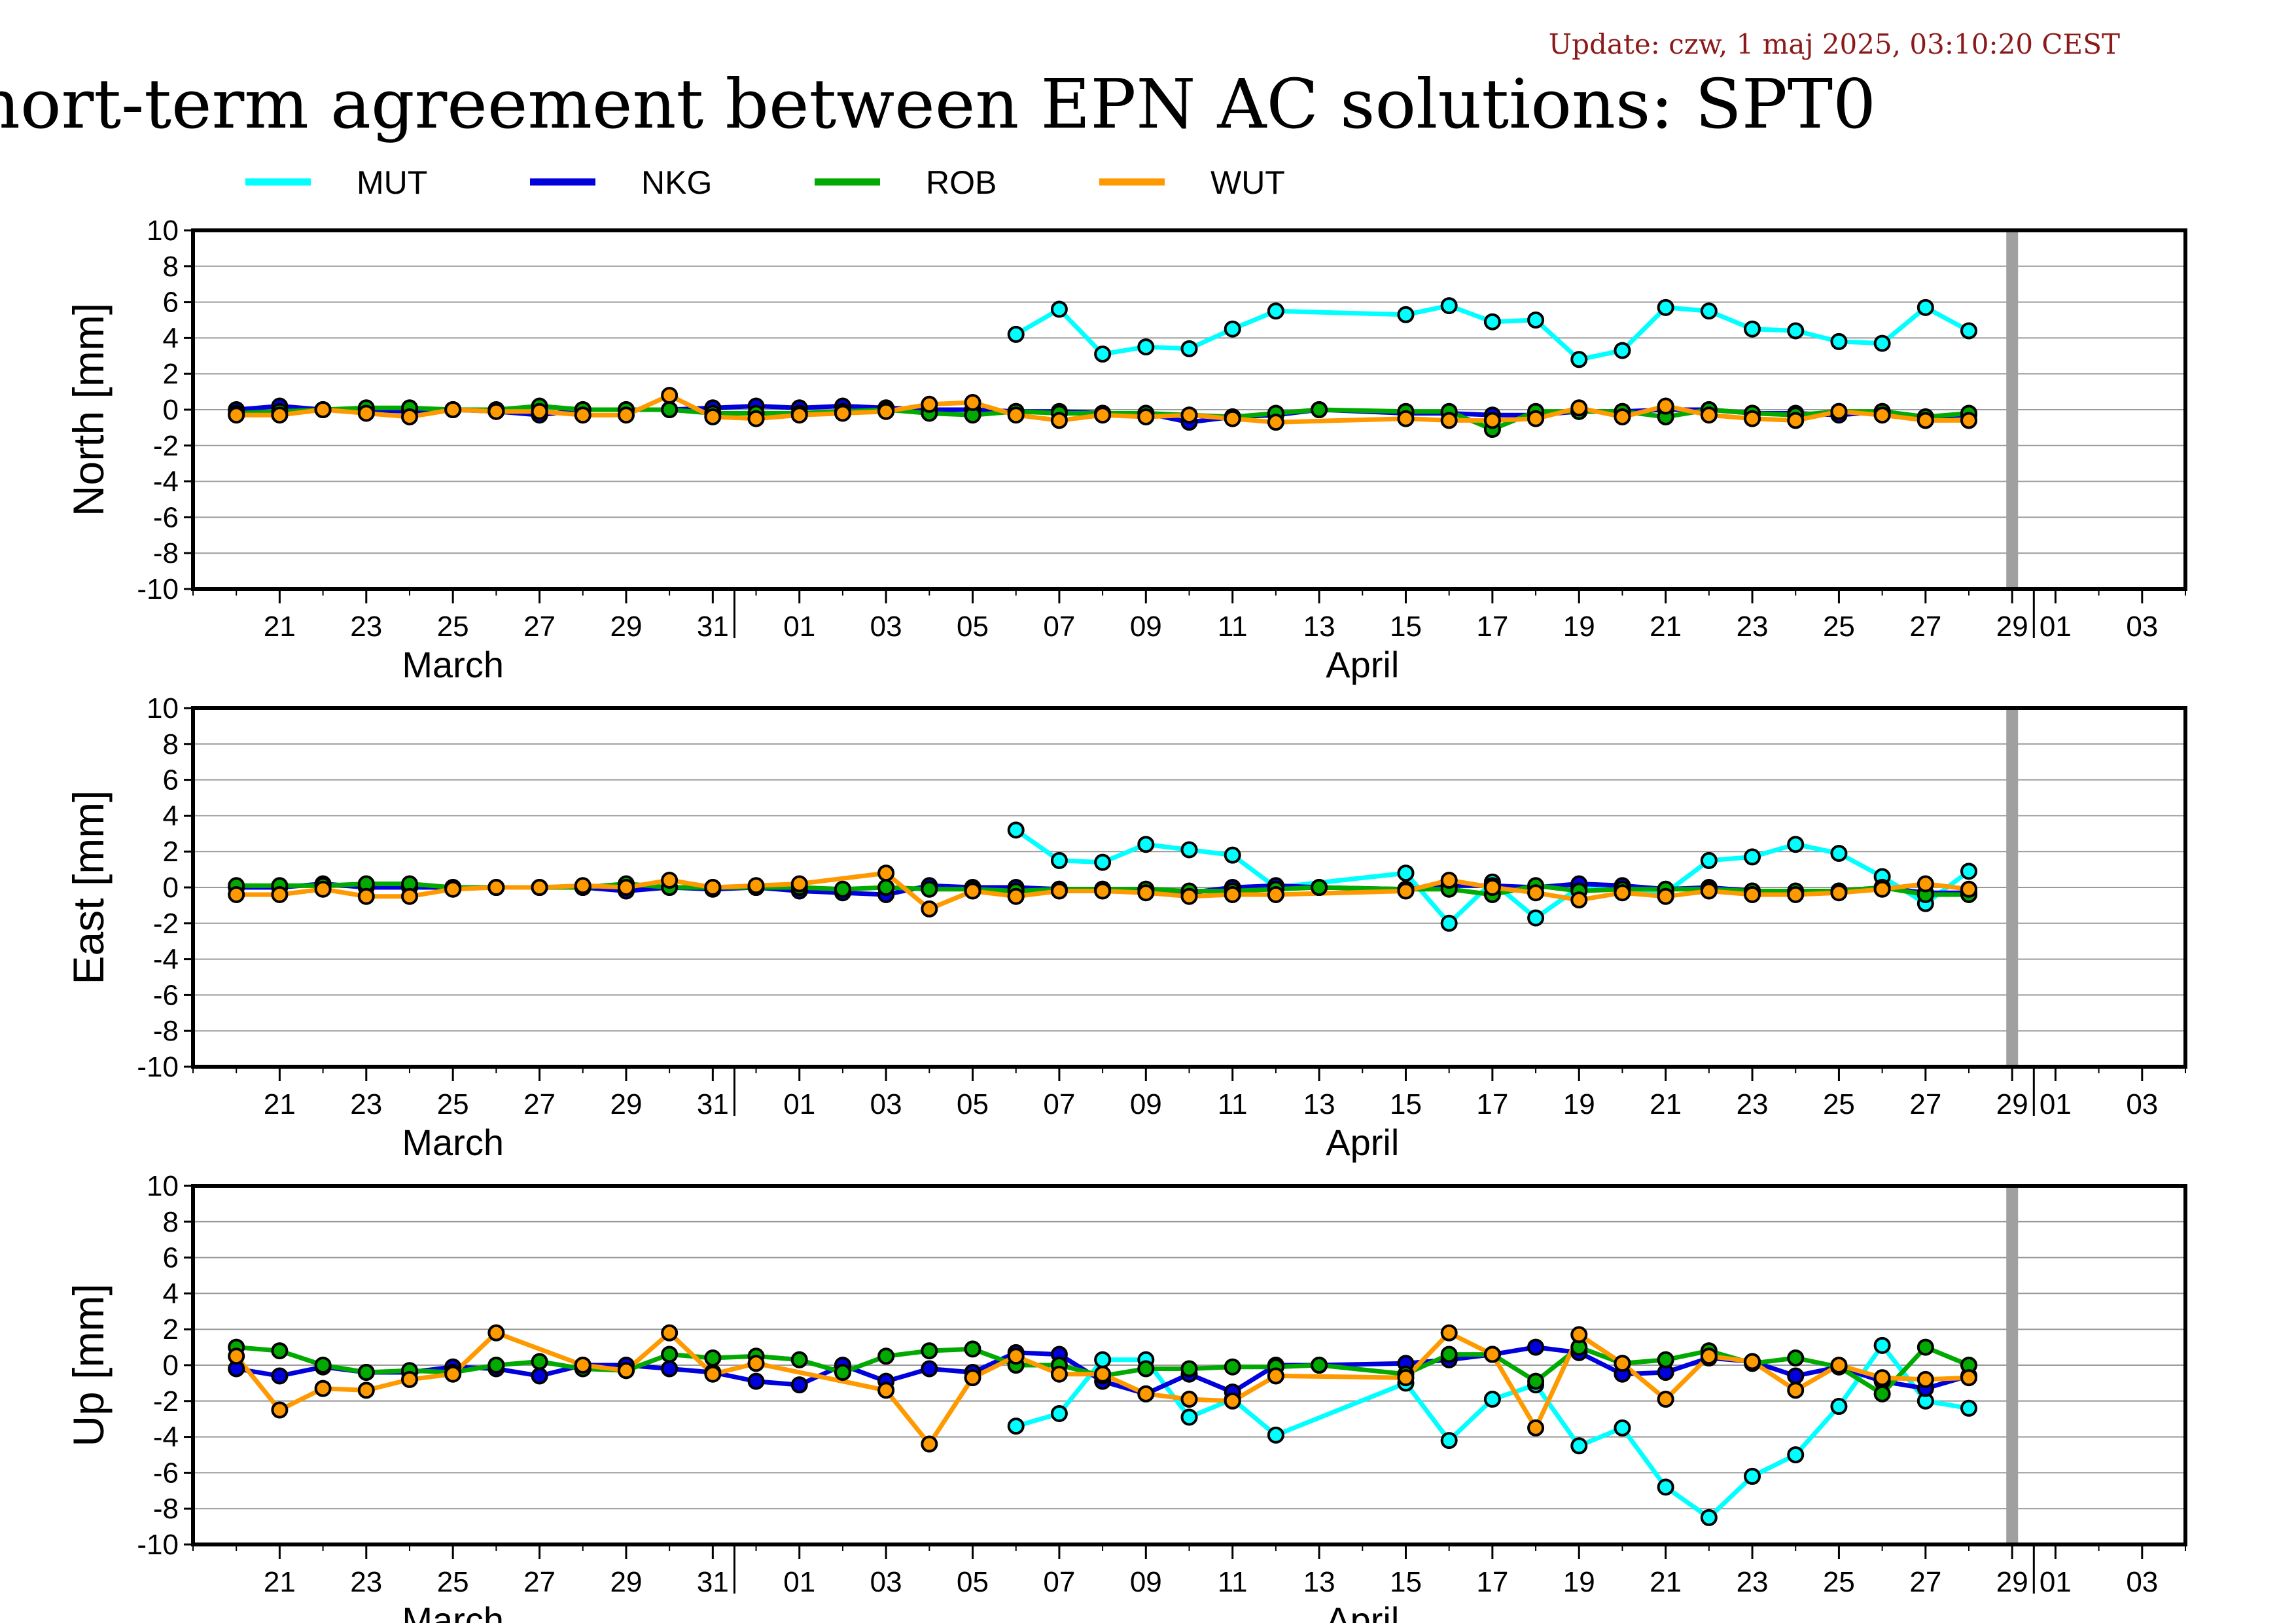 The image size is (2296, 1623). What do you see at coordinates (171, 1366) in the screenshot?
I see `y-tick-label: 0` at bounding box center [171, 1366].